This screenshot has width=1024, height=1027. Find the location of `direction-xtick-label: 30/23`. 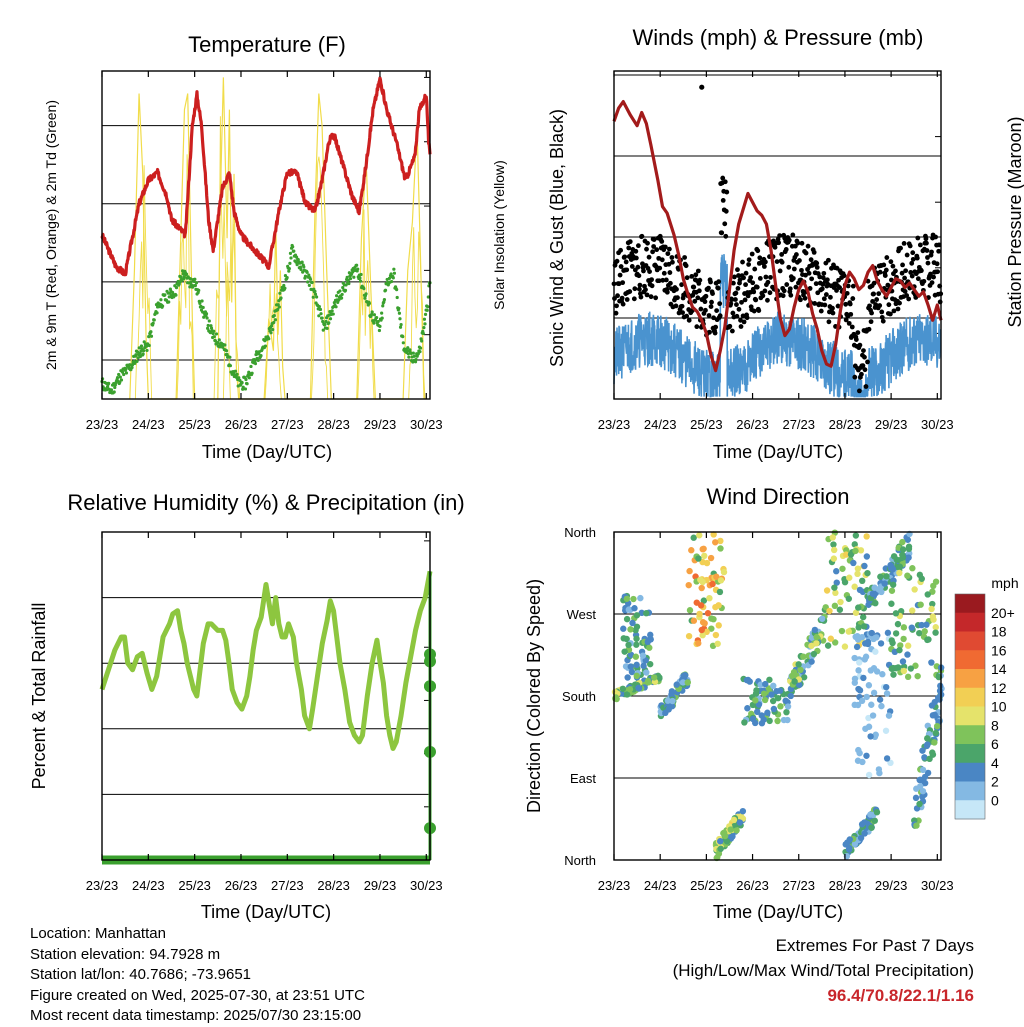

direction-xtick-label: 30/23 is located at coordinates (937, 885).